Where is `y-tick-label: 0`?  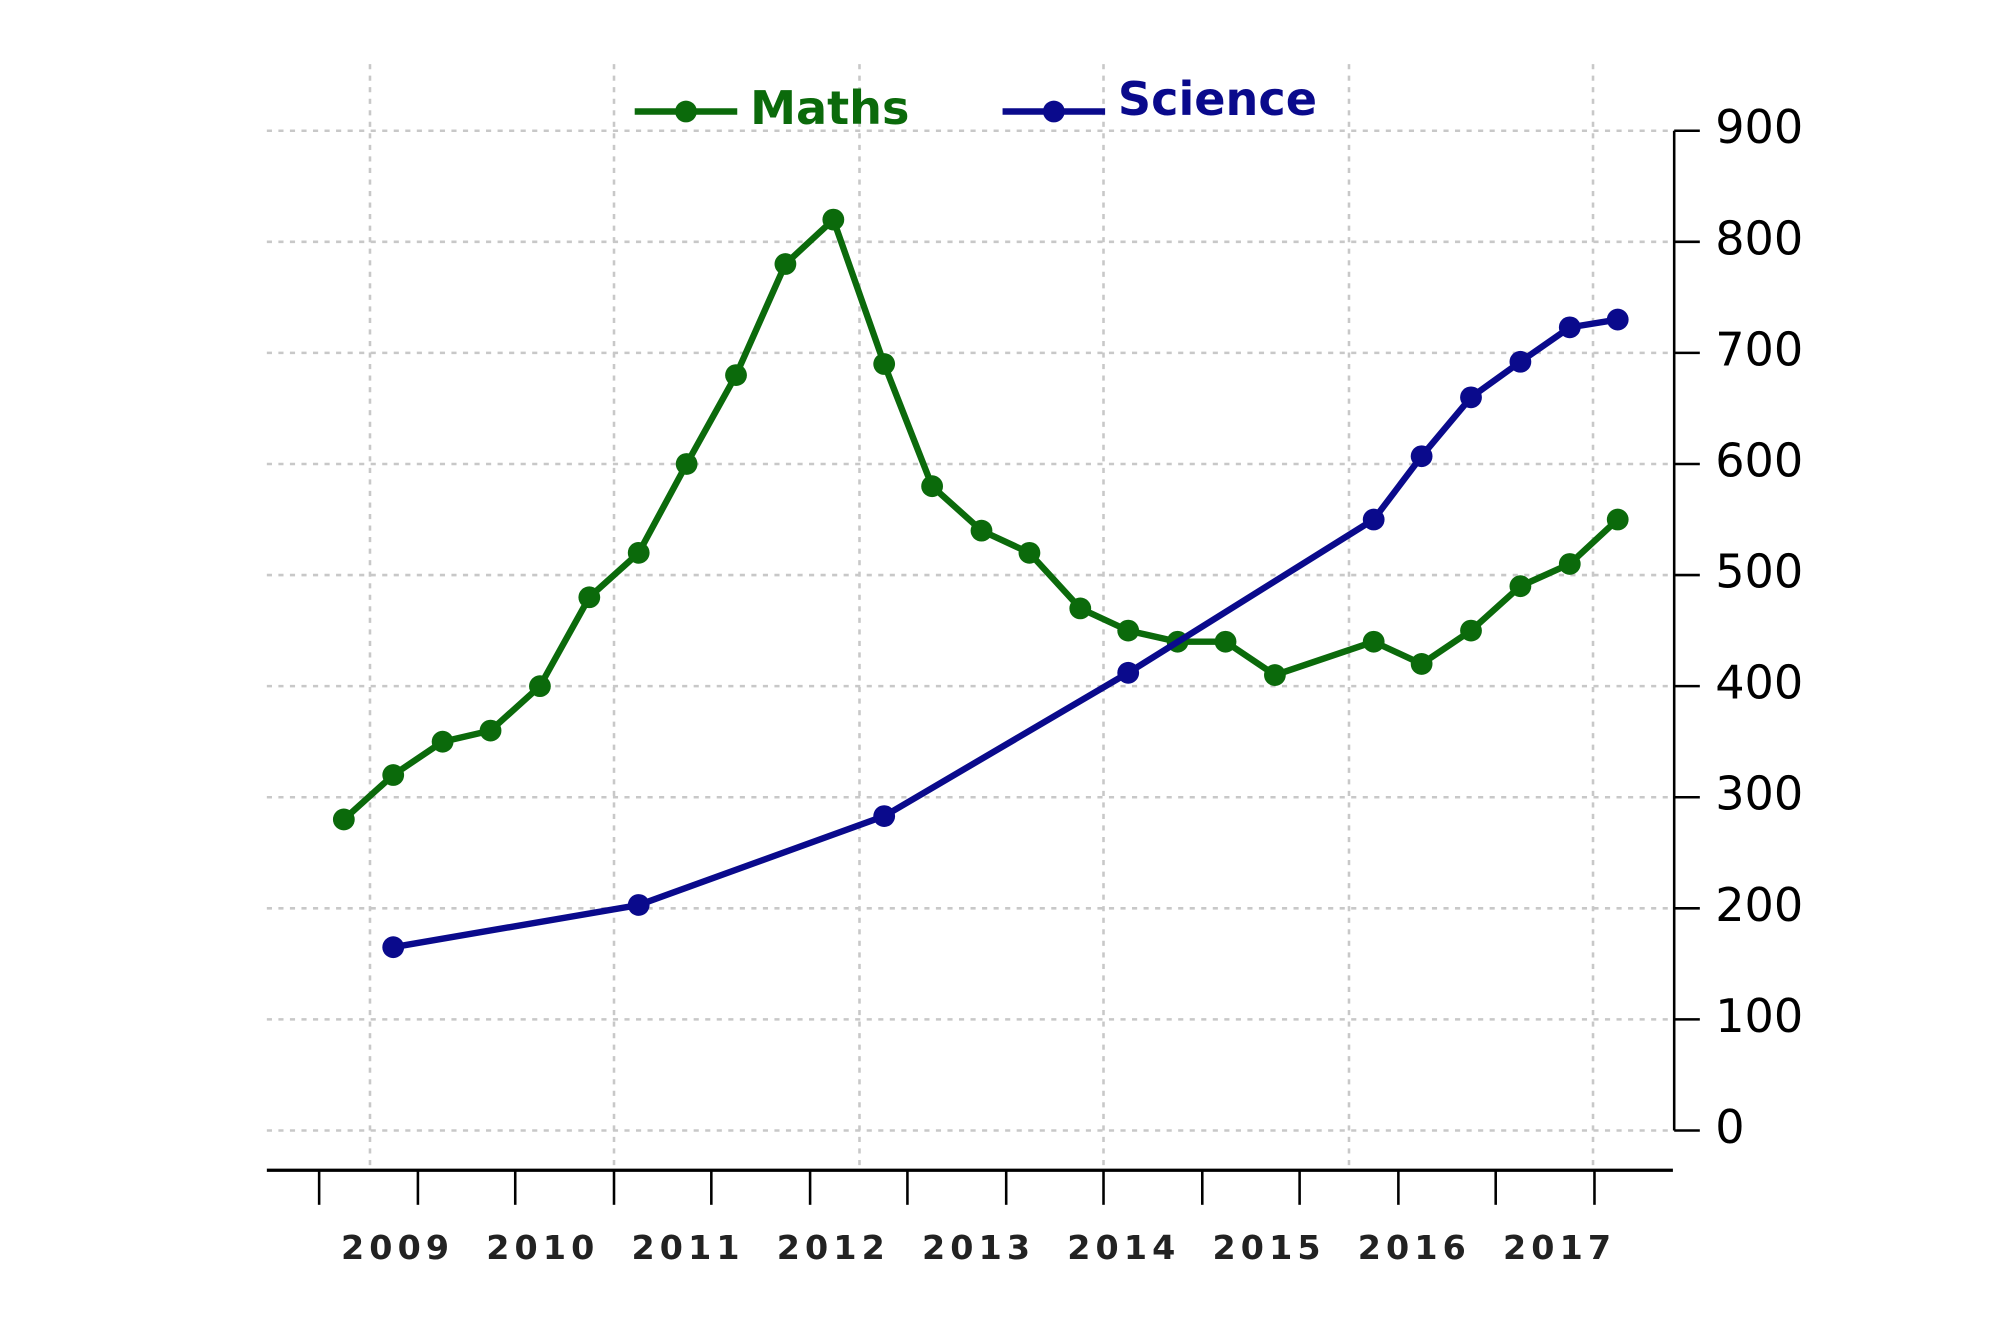 y-tick-label: 0 is located at coordinates (1729, 1127).